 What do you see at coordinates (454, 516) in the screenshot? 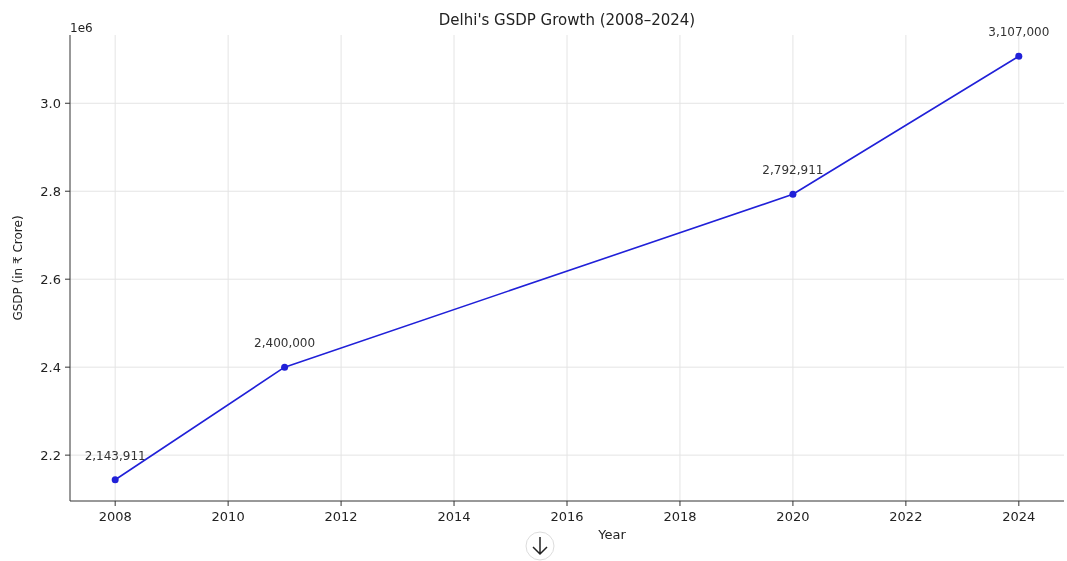
I see `x-tick-label: 2014` at bounding box center [454, 516].